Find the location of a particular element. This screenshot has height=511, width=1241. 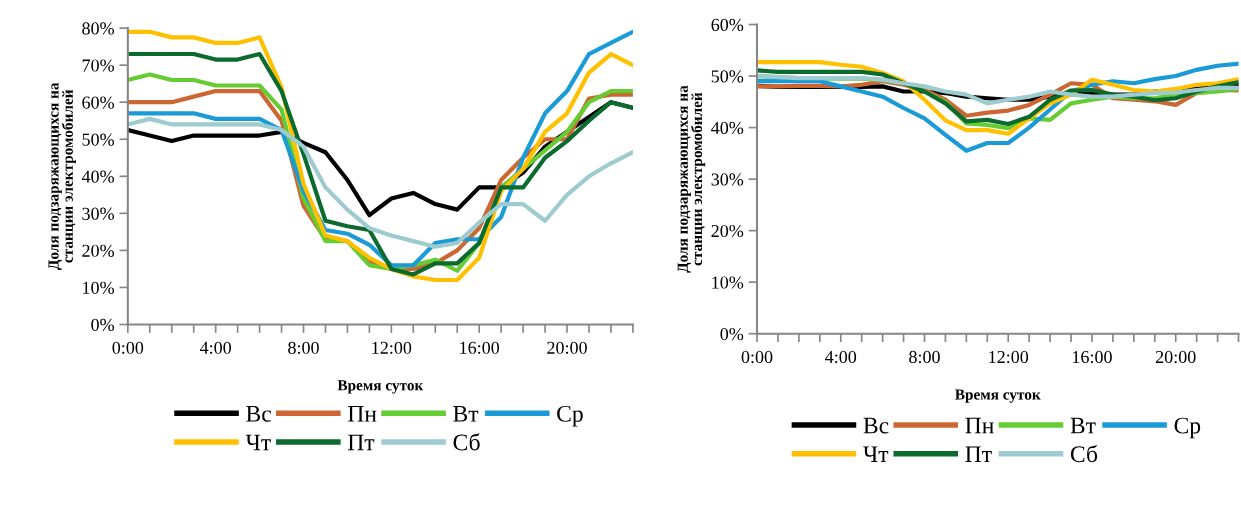

y-tick-label: 70% is located at coordinates (98, 65).